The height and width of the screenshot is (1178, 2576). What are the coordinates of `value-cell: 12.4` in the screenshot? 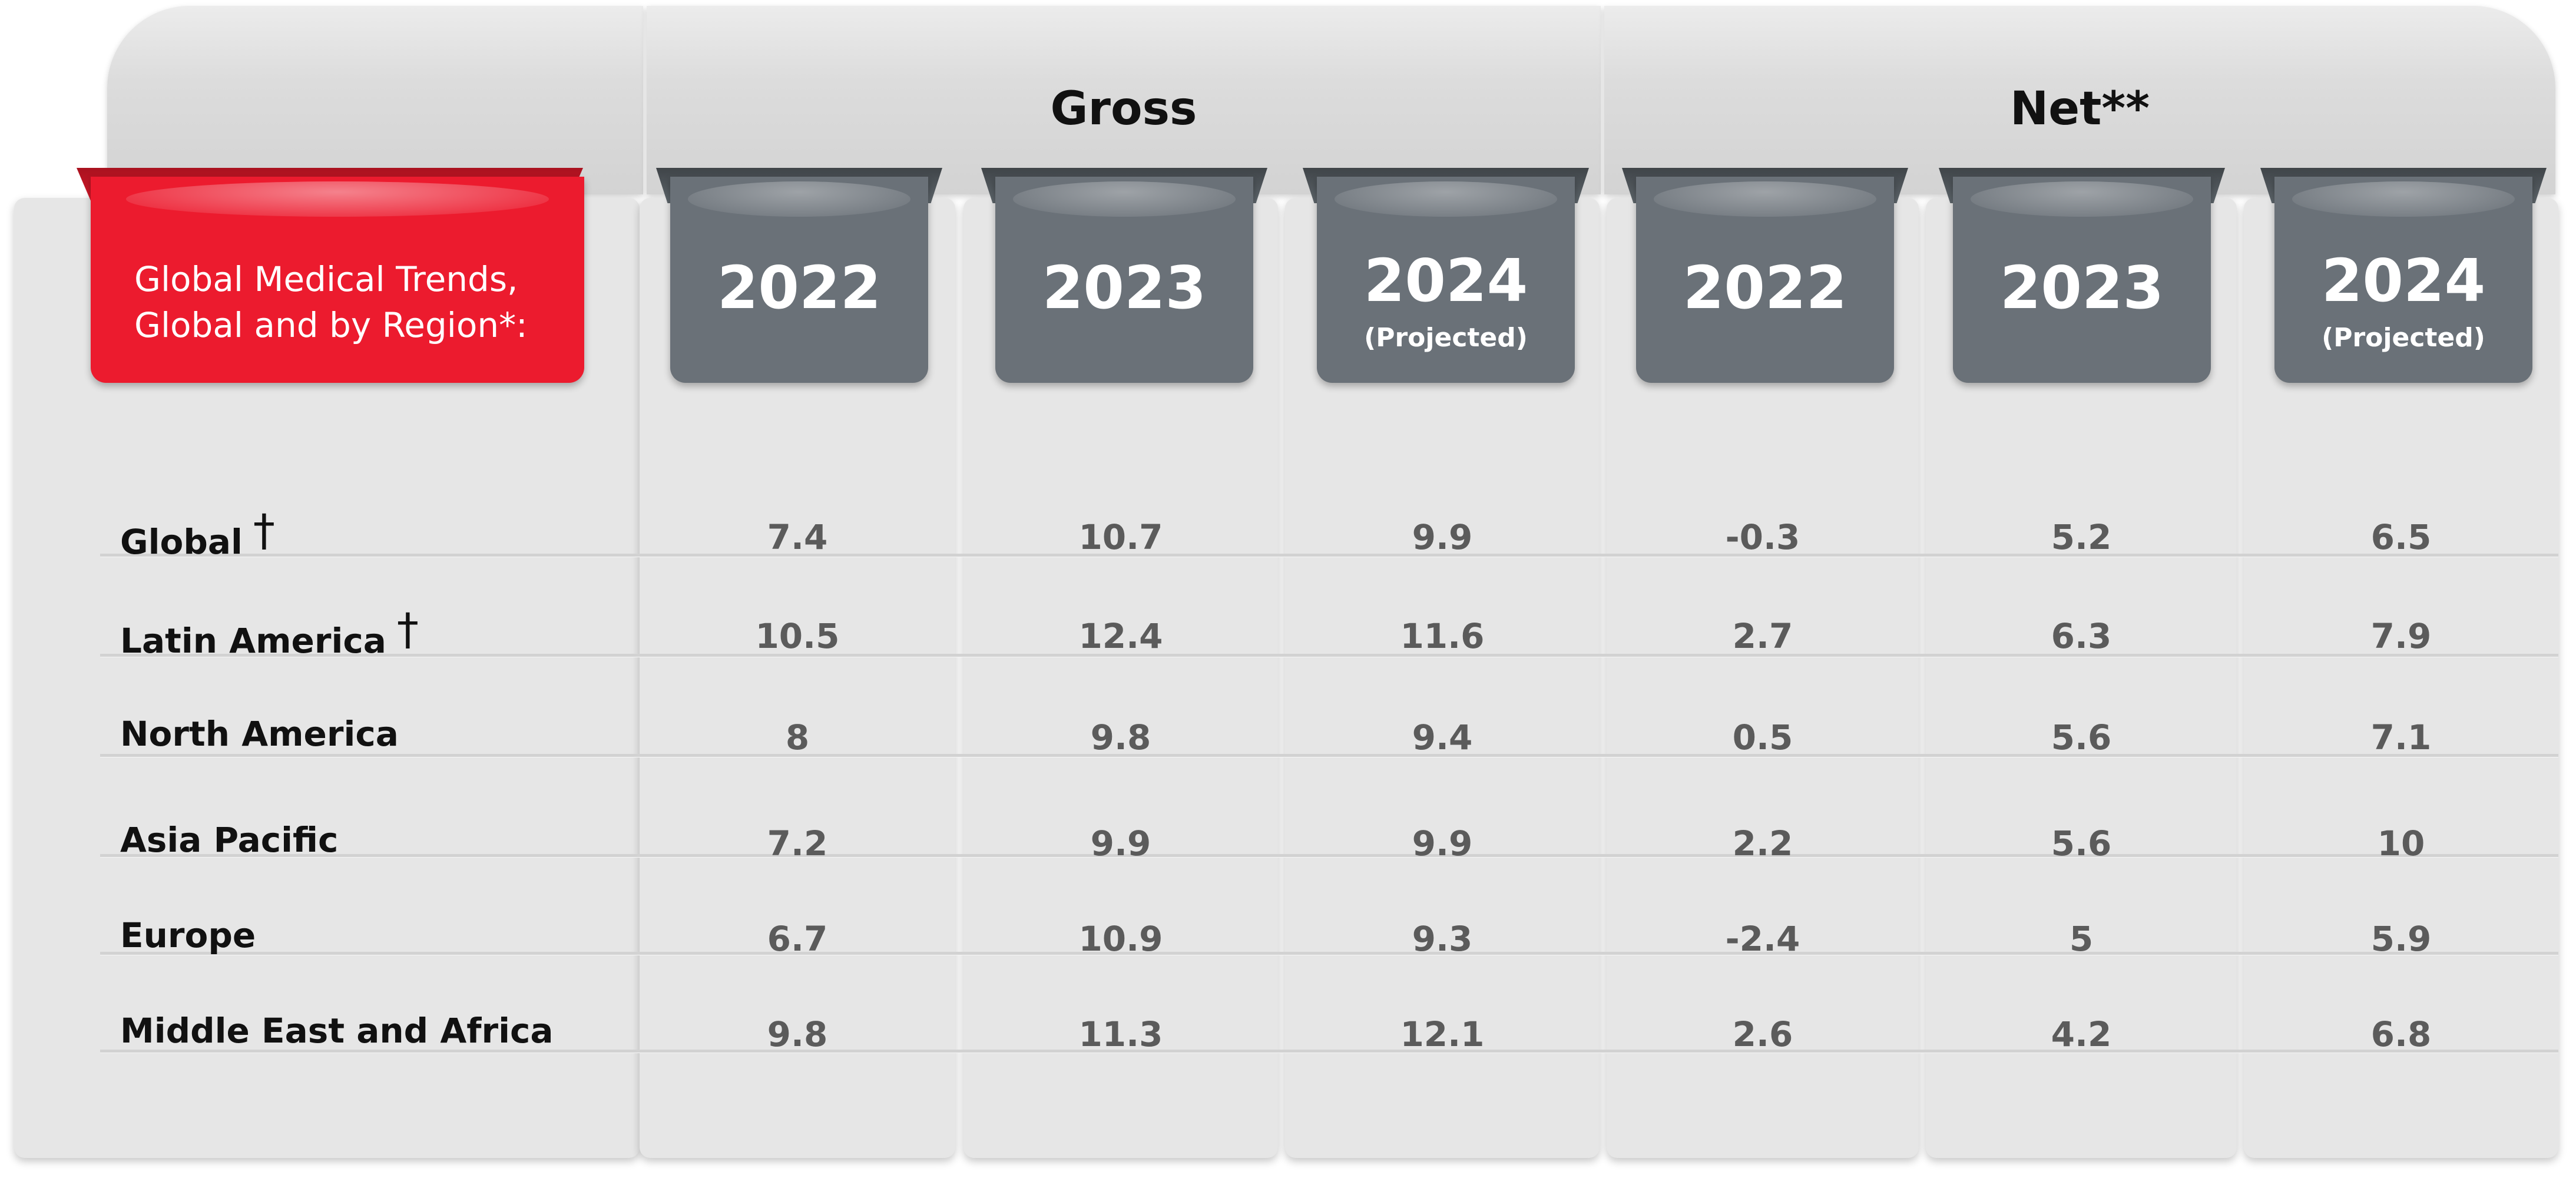 It's located at (1120, 636).